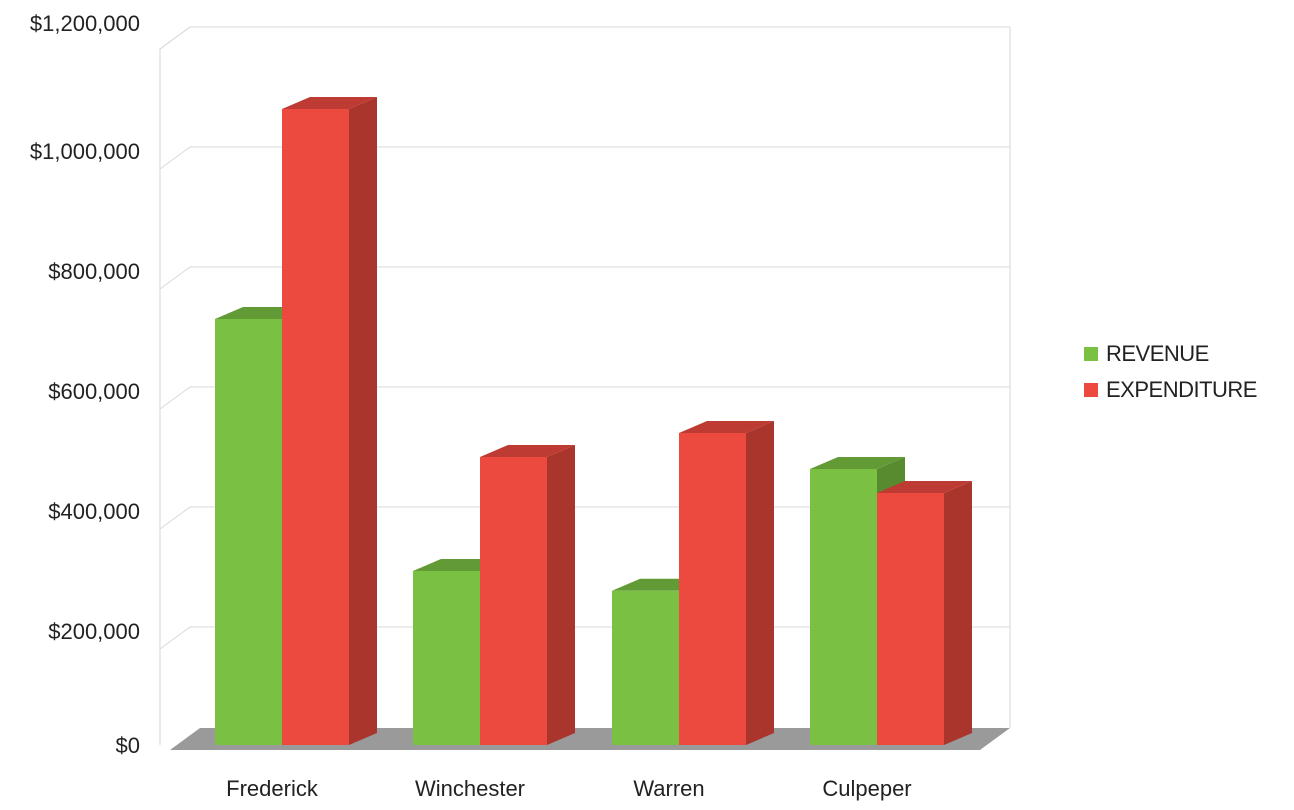  I want to click on y-tick-label: $0, so click(128, 745).